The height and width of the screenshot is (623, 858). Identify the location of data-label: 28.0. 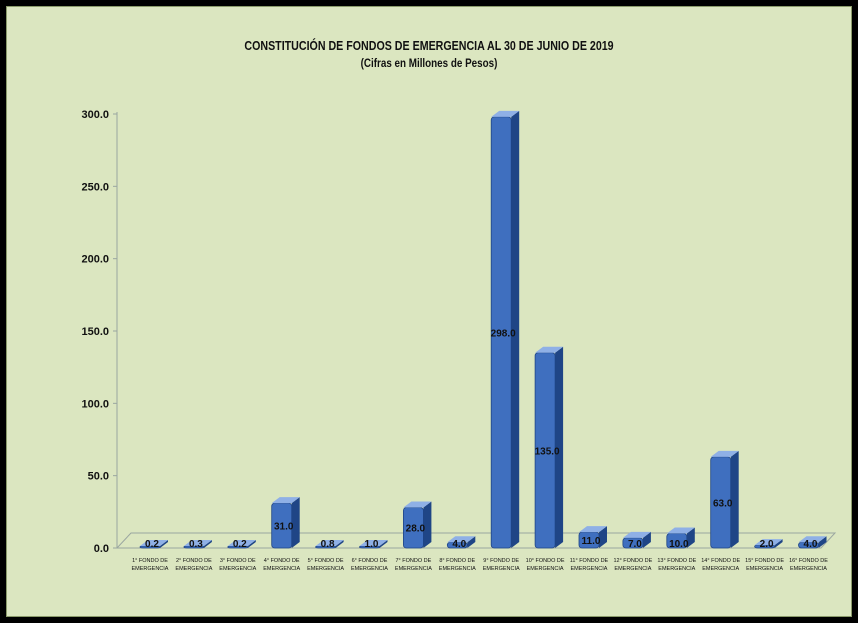
(416, 529).